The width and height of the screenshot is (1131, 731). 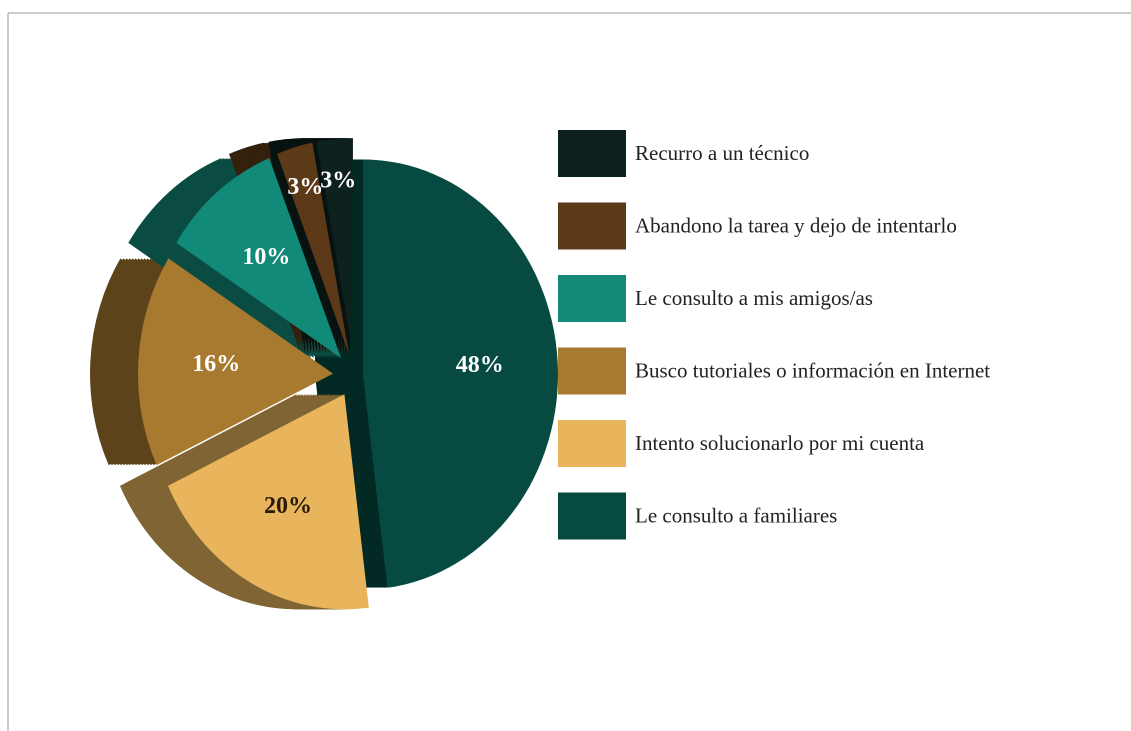 What do you see at coordinates (480, 365) in the screenshot?
I see `data-label: 48%` at bounding box center [480, 365].